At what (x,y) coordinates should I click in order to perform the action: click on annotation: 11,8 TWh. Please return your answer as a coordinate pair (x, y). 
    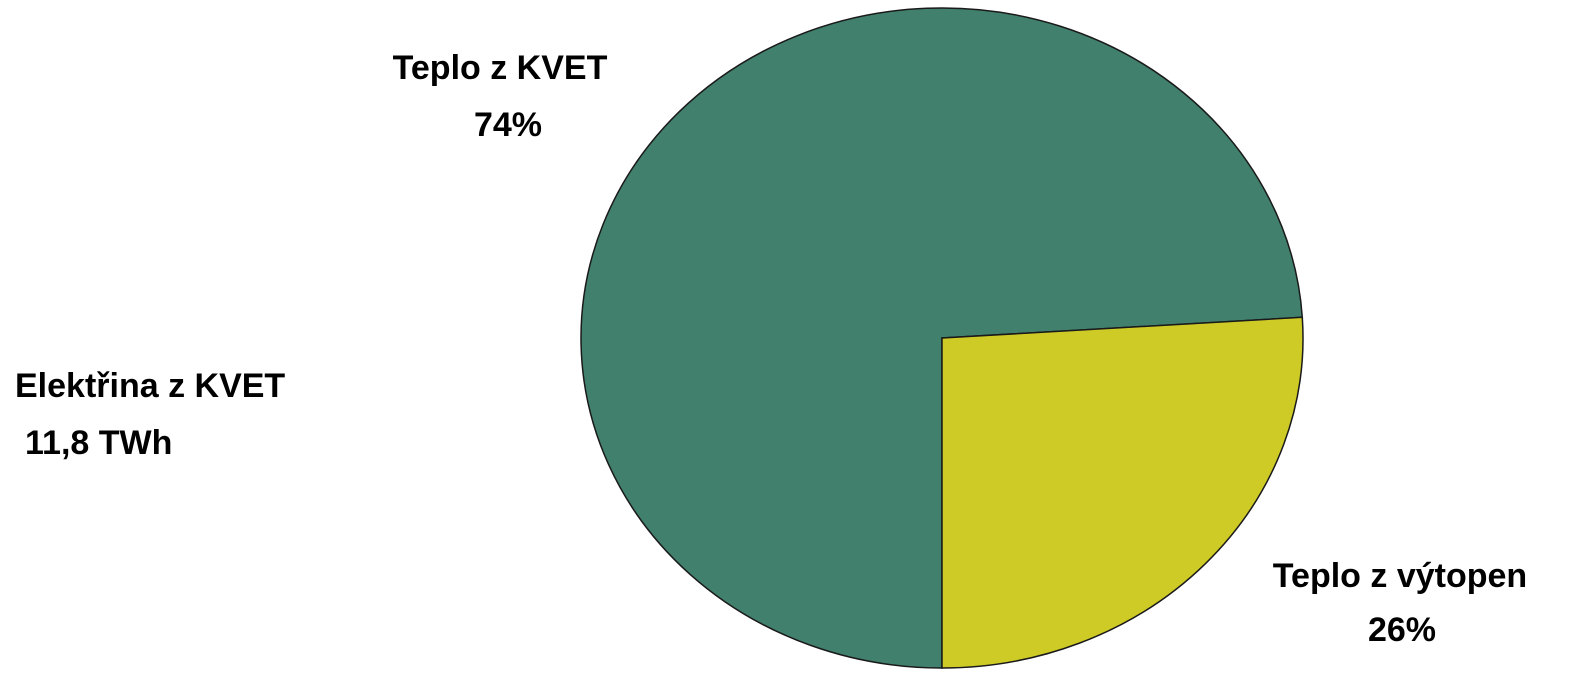
    Looking at the image, I should click on (98, 443).